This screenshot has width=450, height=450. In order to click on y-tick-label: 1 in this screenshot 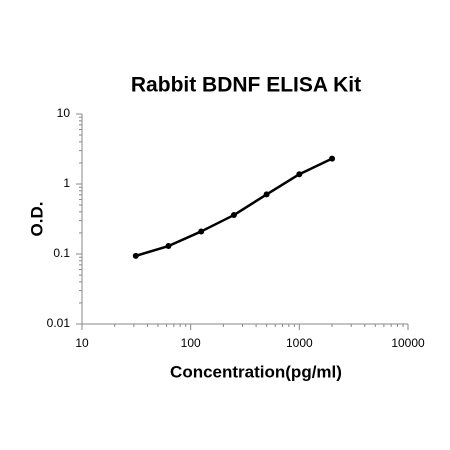, I will do `click(66, 183)`.